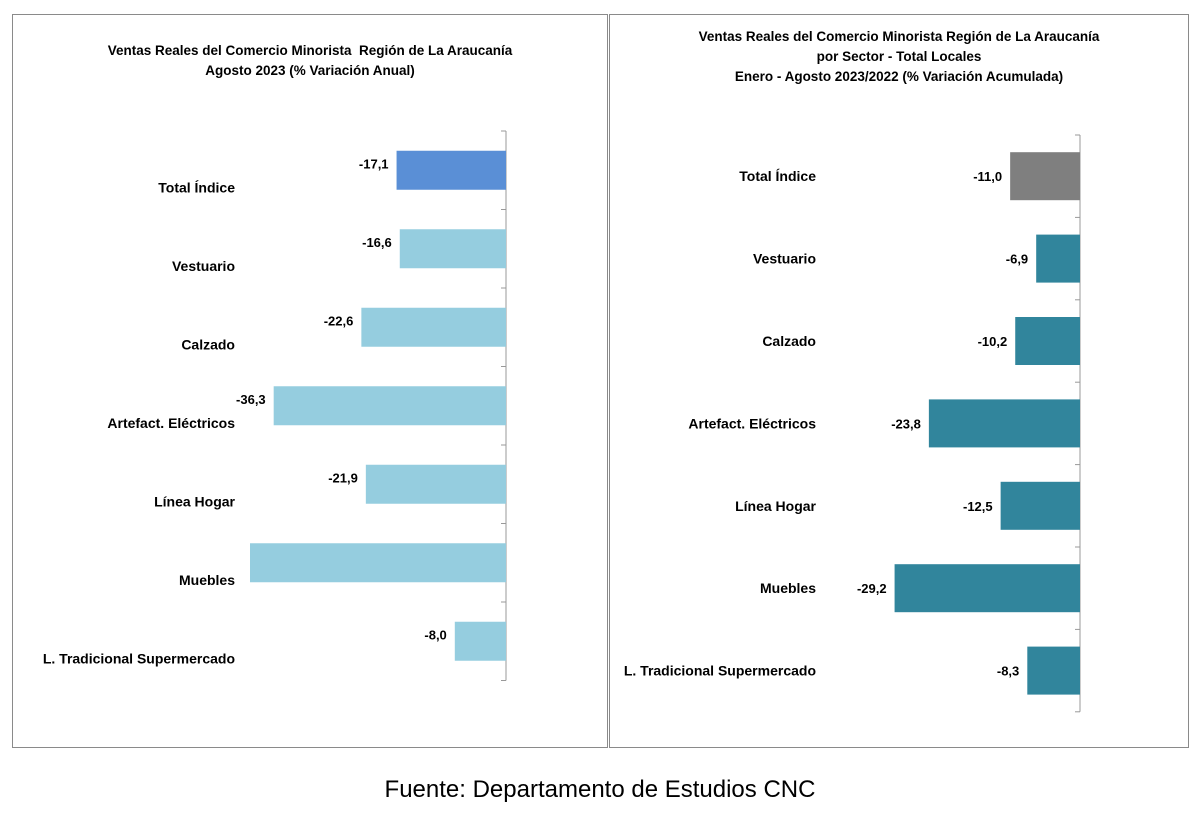 This screenshot has width=1200, height=815. Describe the element at coordinates (435, 634) in the screenshot. I see `value-label: -8,0` at that location.